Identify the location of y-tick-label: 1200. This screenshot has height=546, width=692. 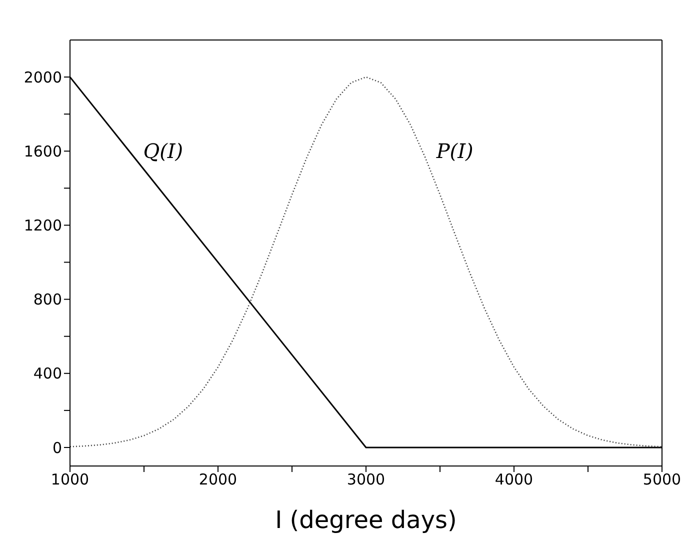
(43, 225).